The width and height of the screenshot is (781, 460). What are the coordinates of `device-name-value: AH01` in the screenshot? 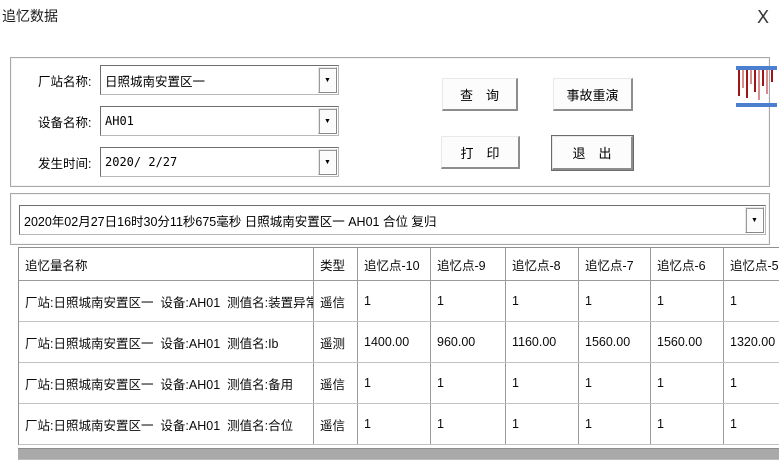 It's located at (119, 121).